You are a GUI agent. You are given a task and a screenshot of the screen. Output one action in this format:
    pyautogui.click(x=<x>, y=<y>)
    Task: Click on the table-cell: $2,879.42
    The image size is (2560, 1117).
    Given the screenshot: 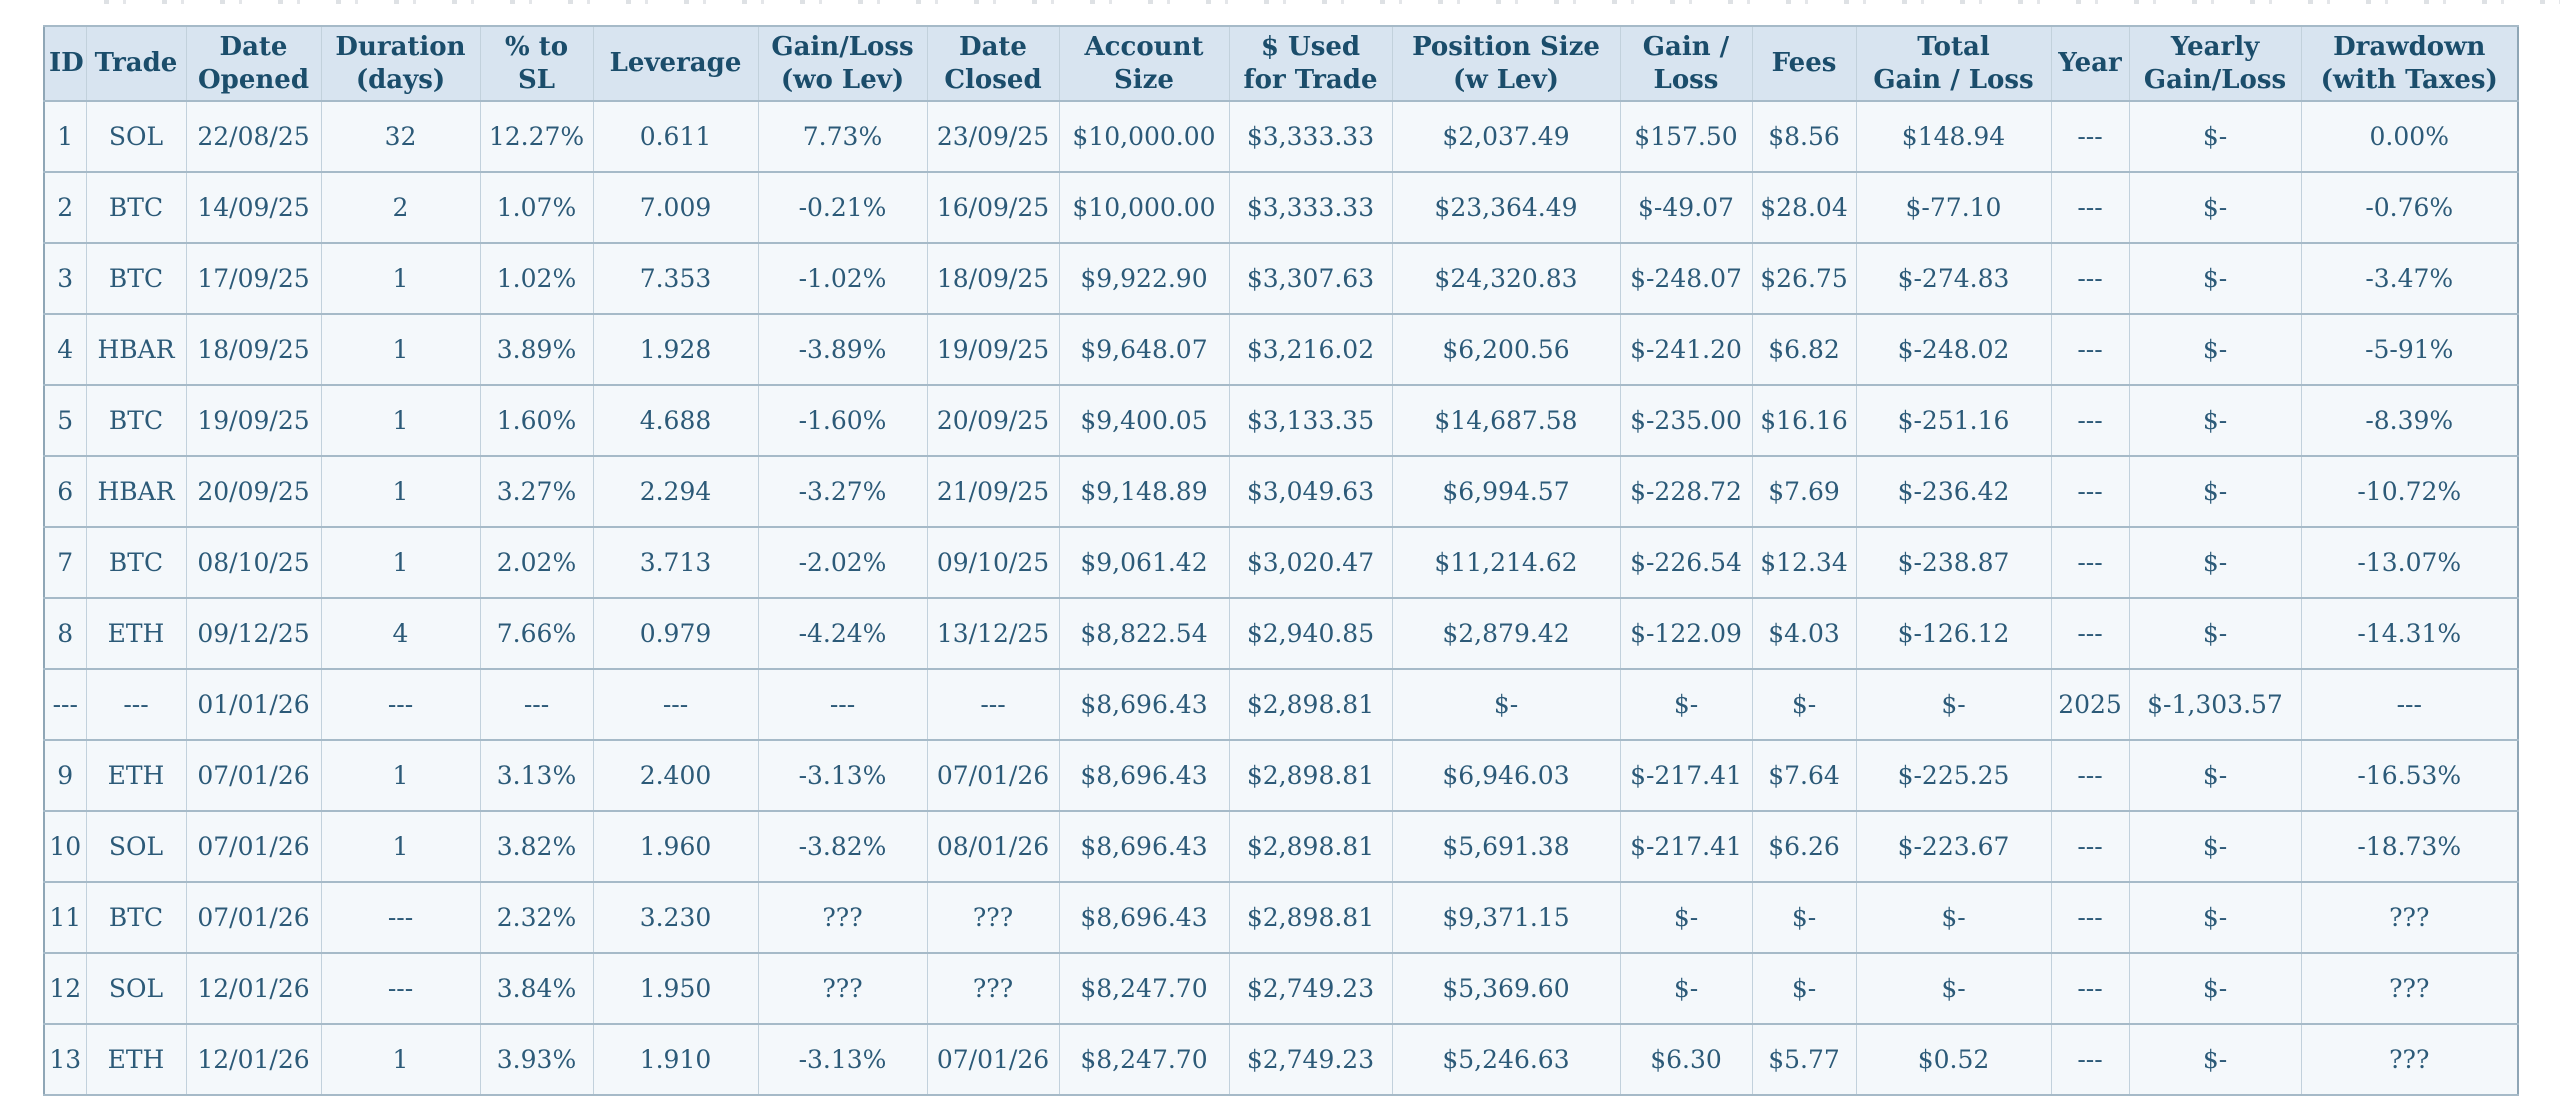 What is the action you would take?
    pyautogui.click(x=1506, y=633)
    